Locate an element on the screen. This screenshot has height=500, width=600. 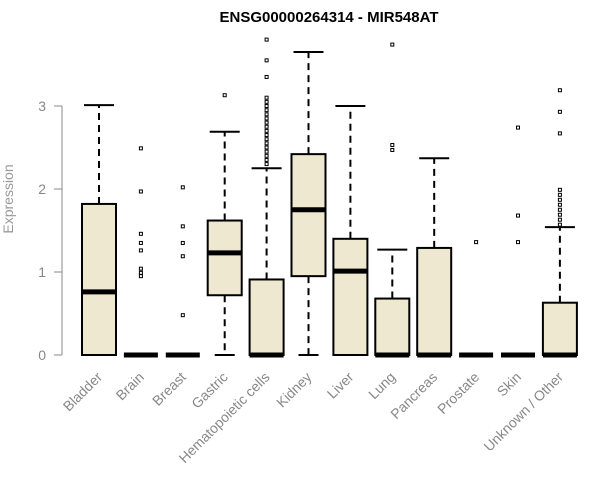
box-skin is located at coordinates (518, 241).